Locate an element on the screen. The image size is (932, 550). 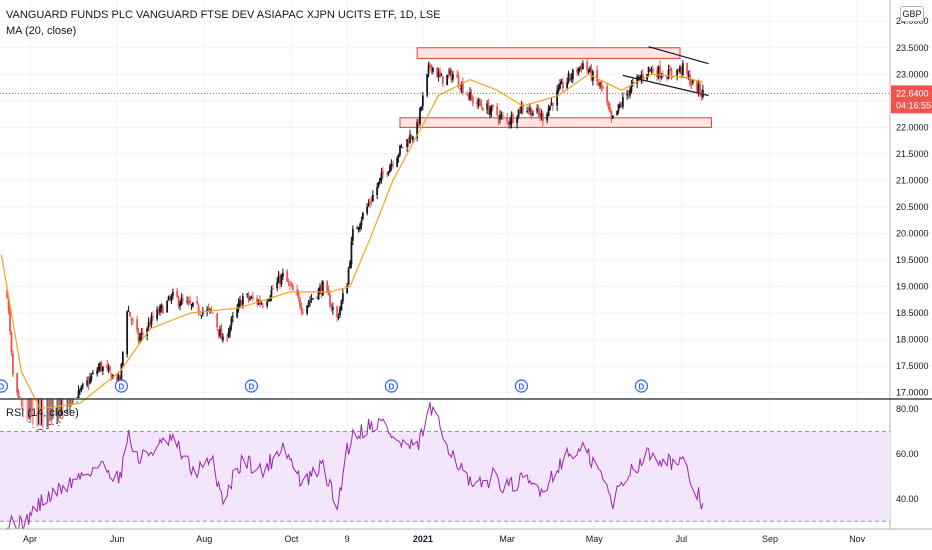
price-tag-countdown: 04:16:55 is located at coordinates (913, 105).